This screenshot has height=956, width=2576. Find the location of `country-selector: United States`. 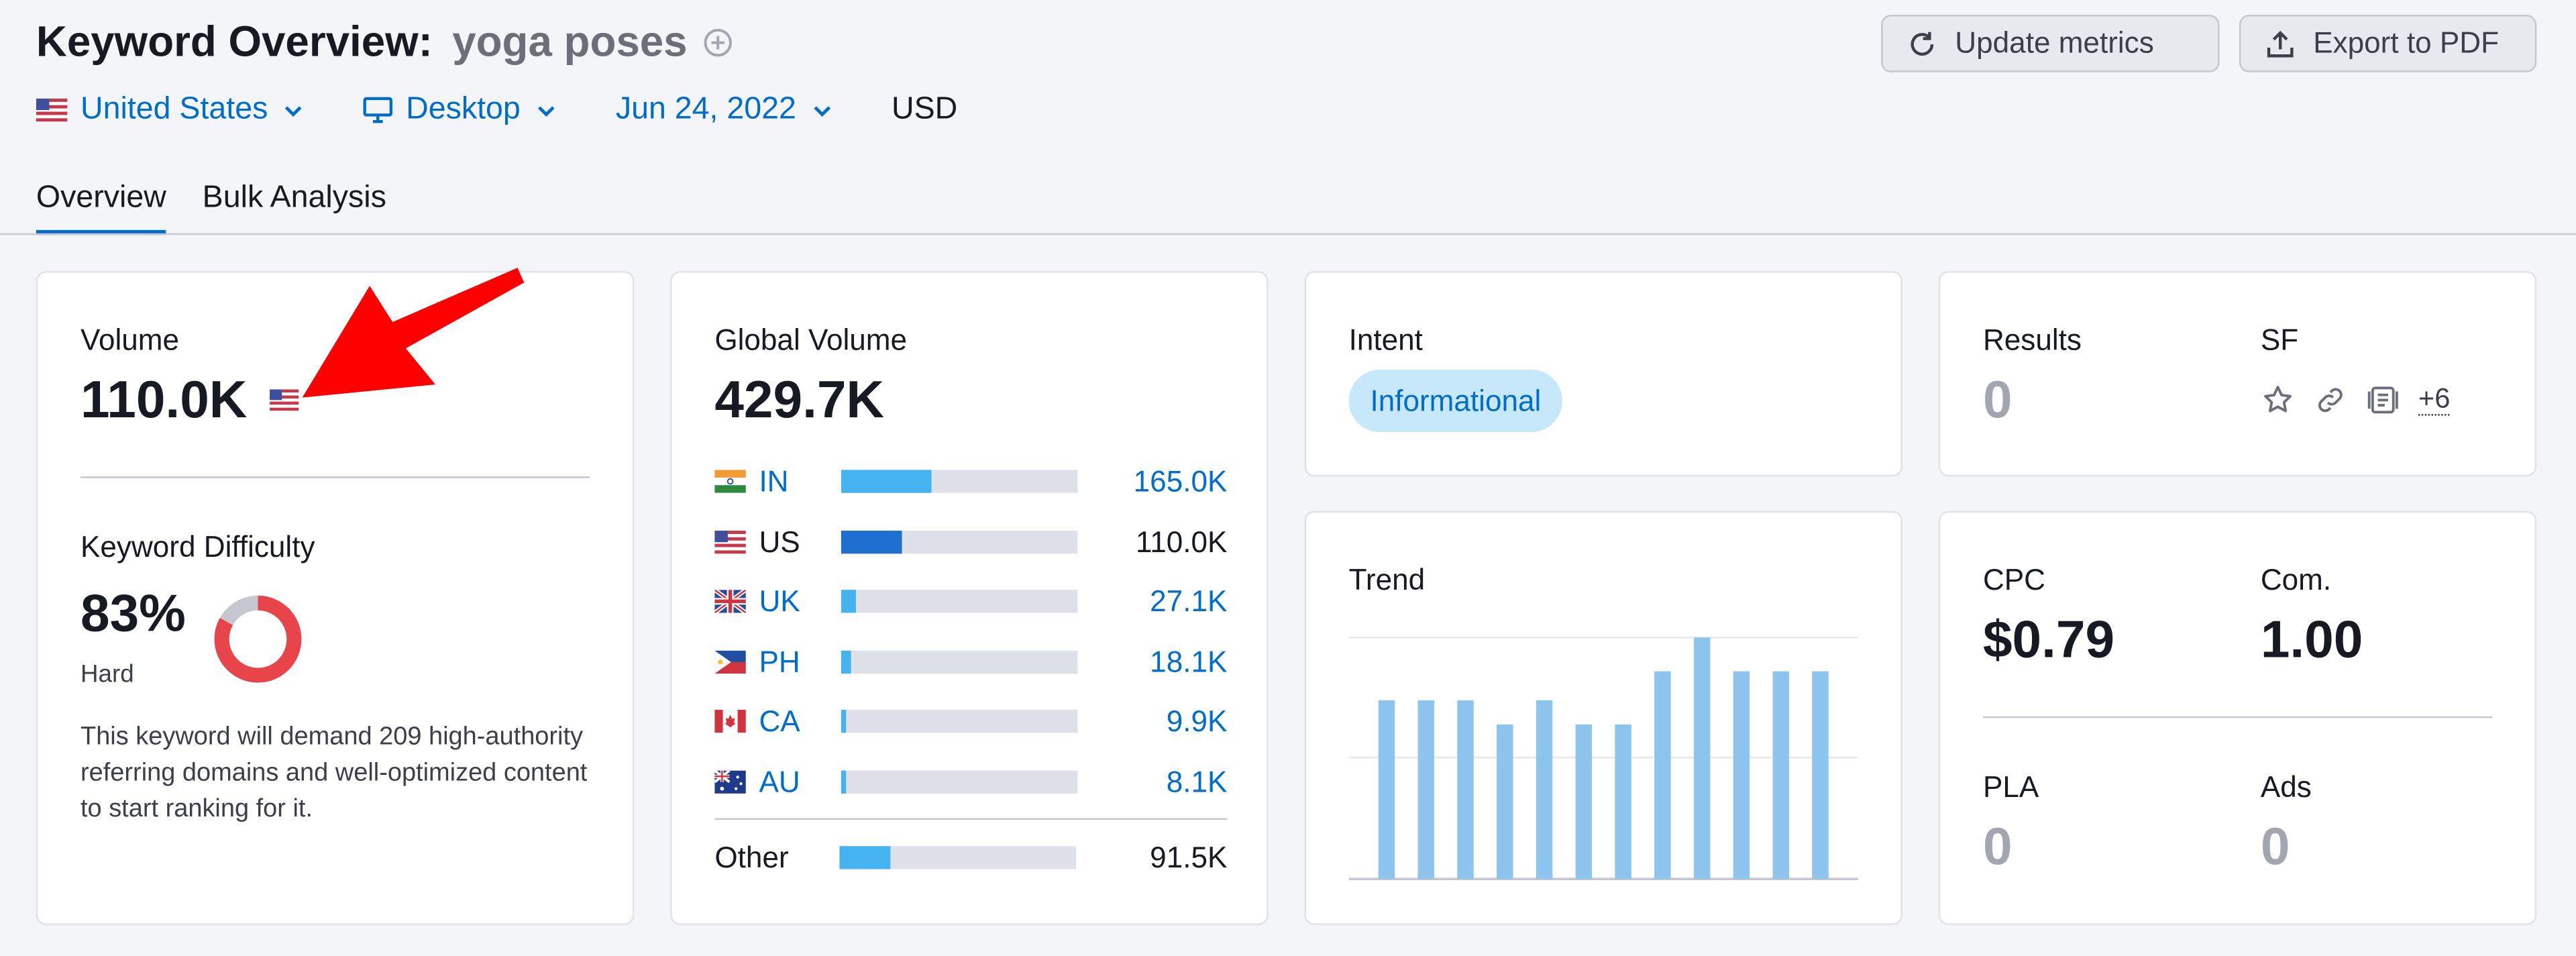

country-selector: United States is located at coordinates (170, 110).